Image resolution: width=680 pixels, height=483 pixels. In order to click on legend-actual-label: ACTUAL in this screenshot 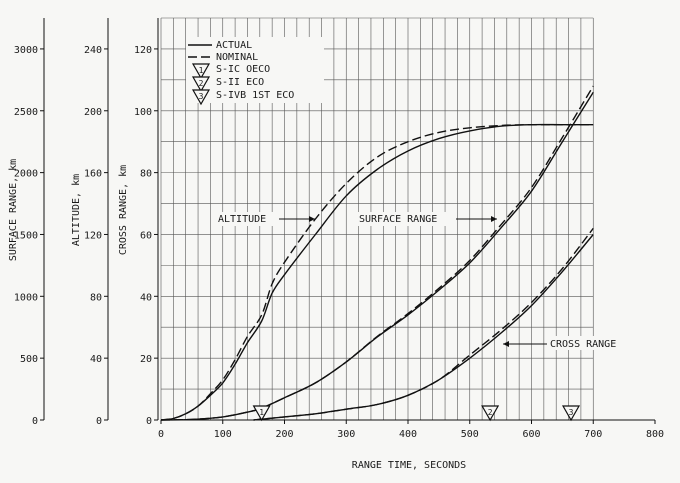, I will do `click(234, 45)`.